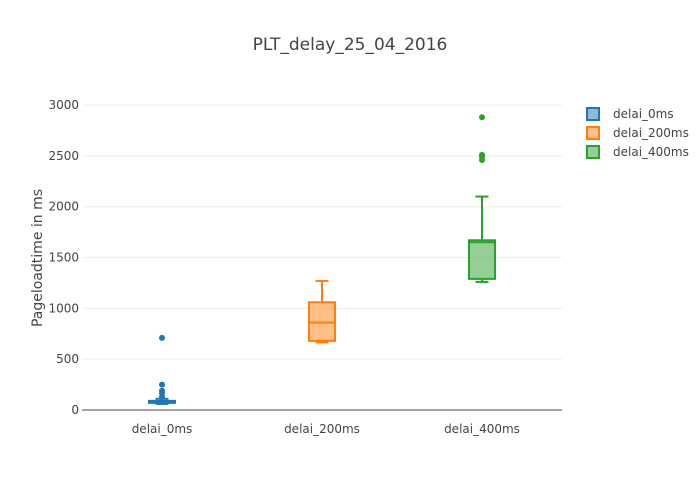 The image size is (700, 500). I want to click on legend-item-delai_200ms: delai_200ms, so click(637, 133).